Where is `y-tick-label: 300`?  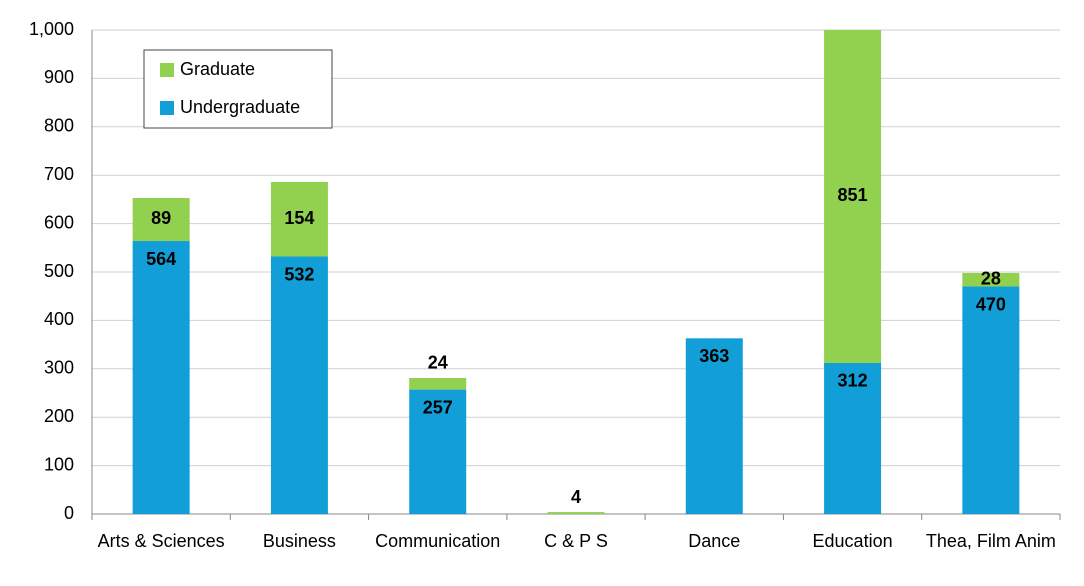
y-tick-label: 300 is located at coordinates (59, 368).